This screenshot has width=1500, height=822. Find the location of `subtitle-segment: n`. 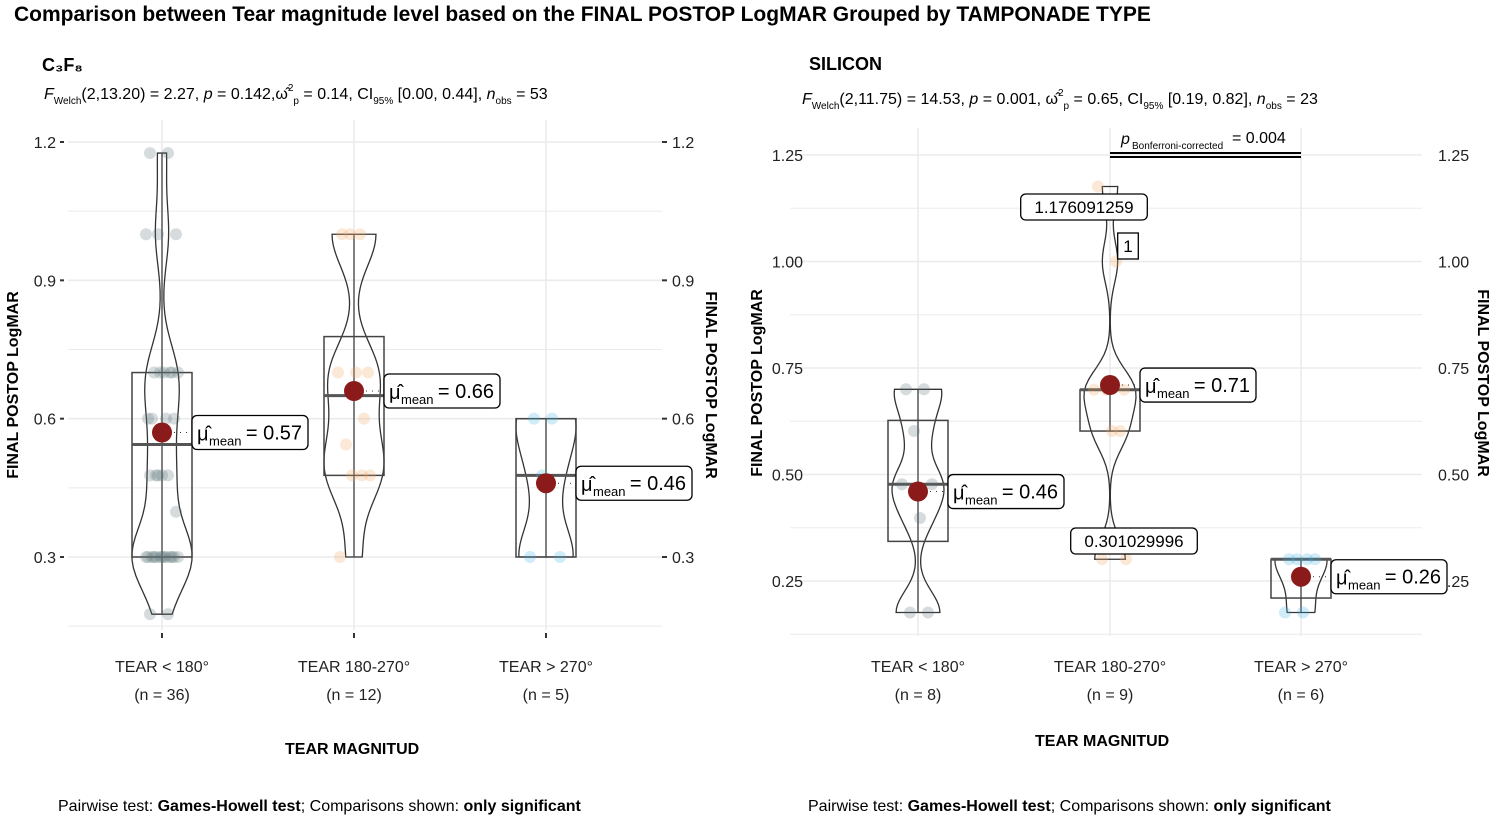

subtitle-segment: n is located at coordinates (491, 94).